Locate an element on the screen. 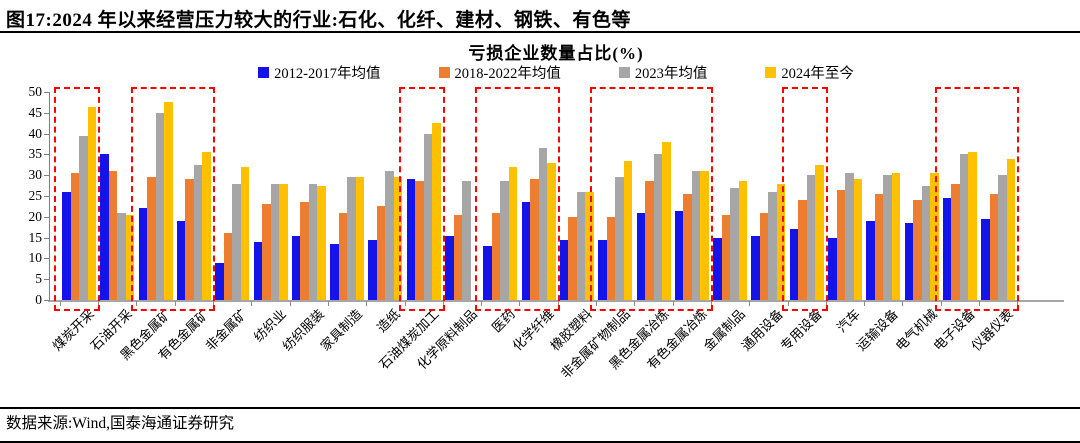  bar-金属制品-s0 is located at coordinates (717, 268).